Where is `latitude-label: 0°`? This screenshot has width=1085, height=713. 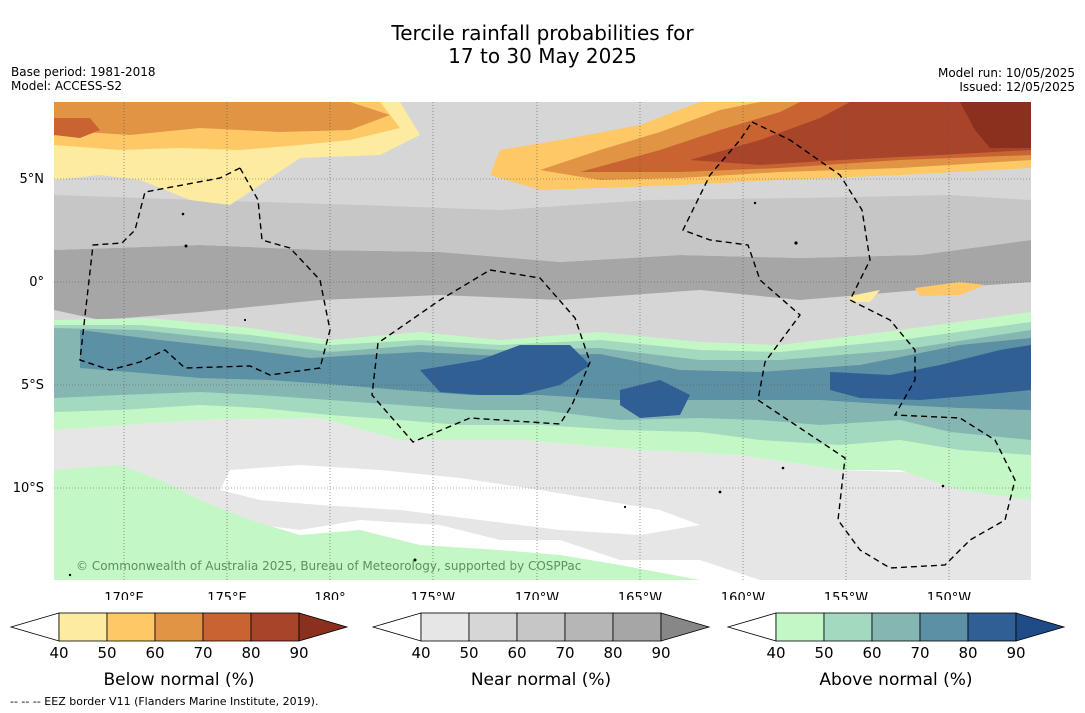
latitude-label: 0° is located at coordinates (36, 282).